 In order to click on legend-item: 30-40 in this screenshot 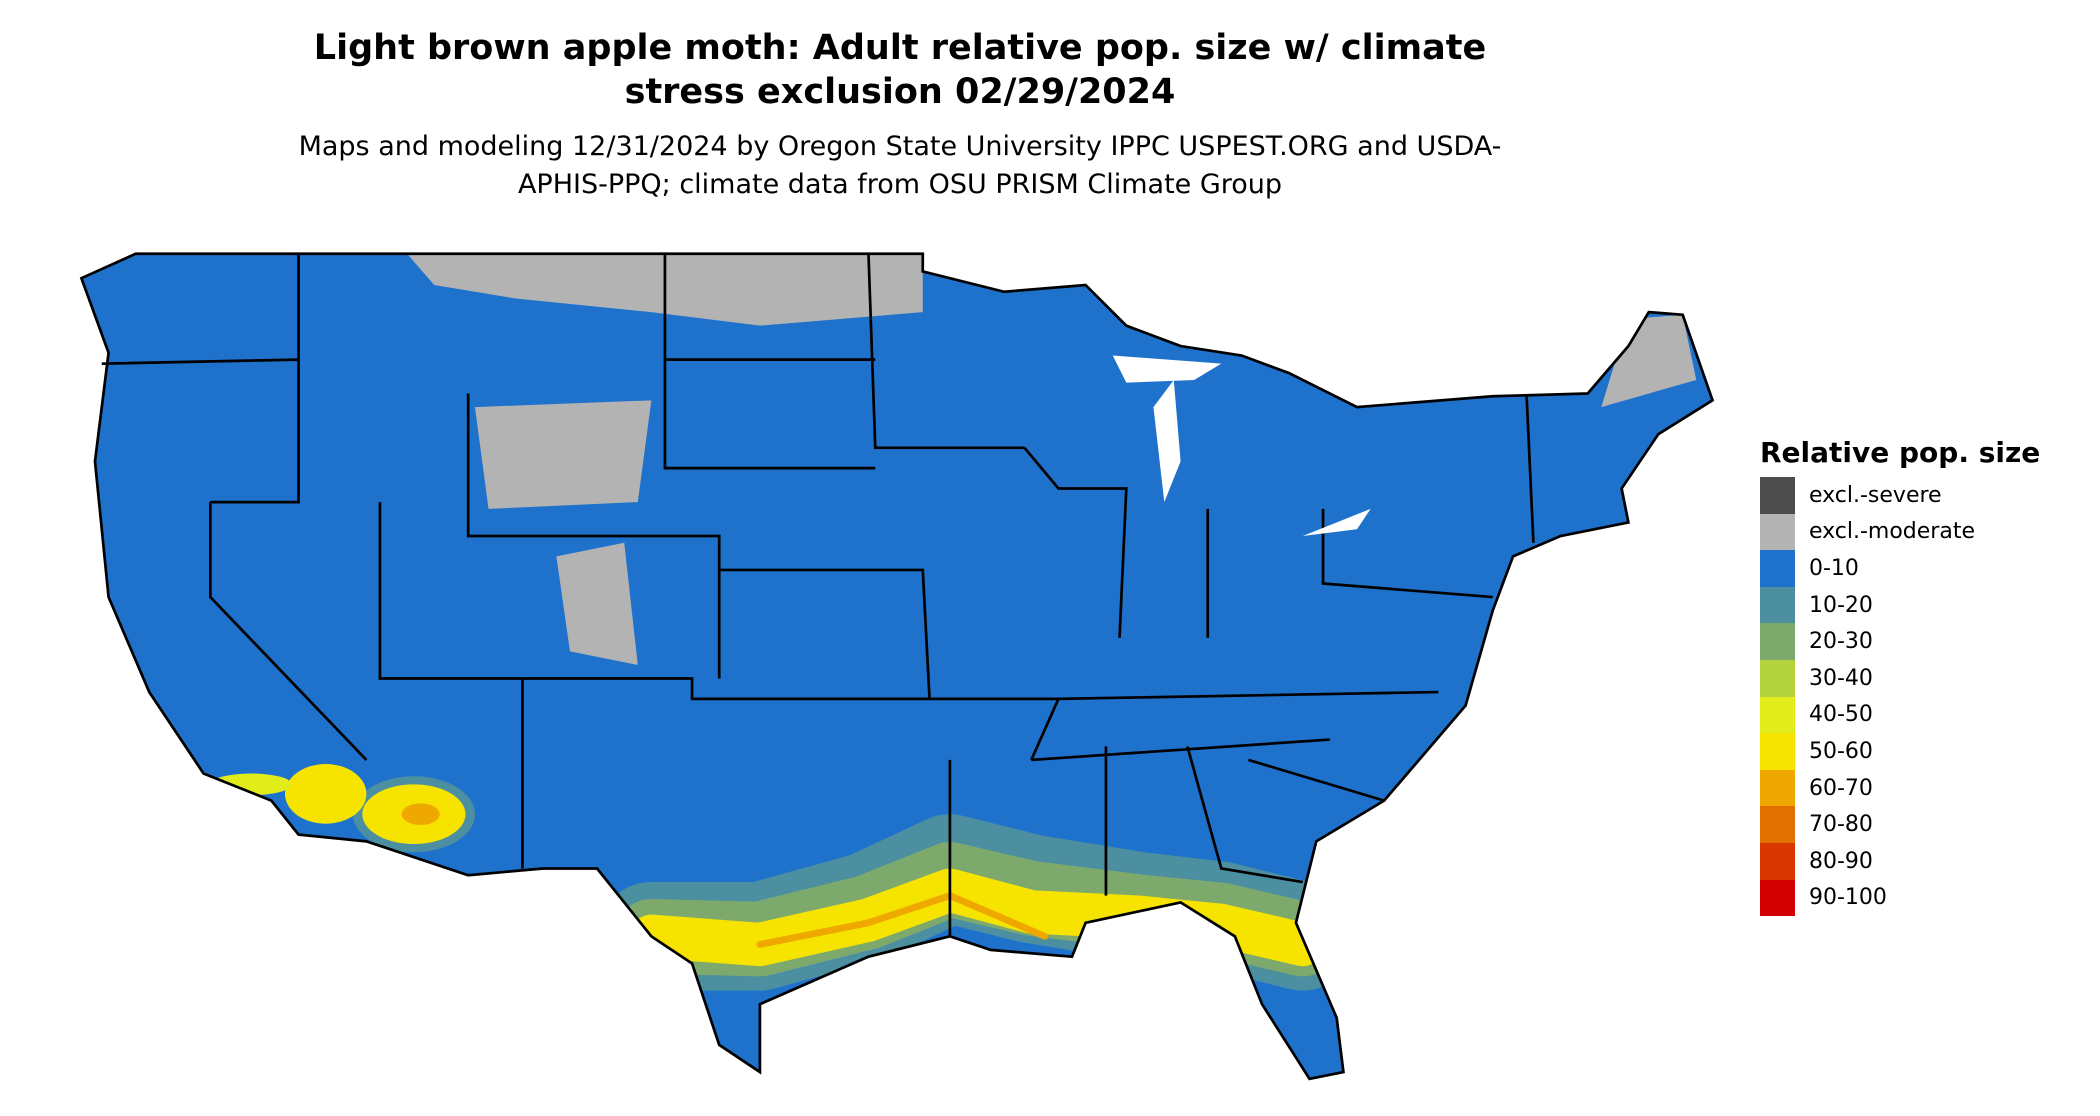, I will do `click(1900, 678)`.